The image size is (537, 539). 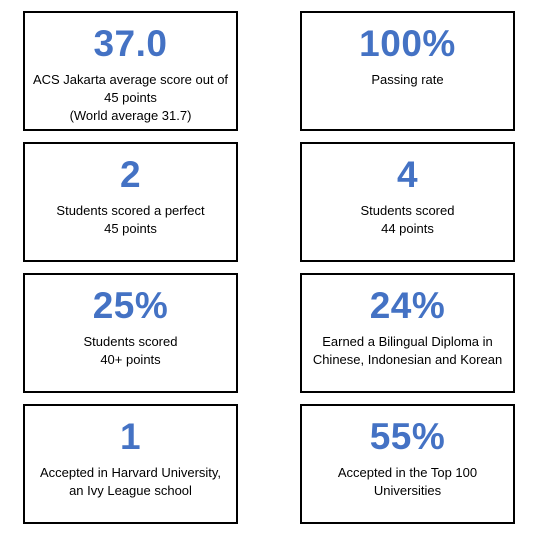 What do you see at coordinates (130, 490) in the screenshot?
I see `description-line: an Ivy League school` at bounding box center [130, 490].